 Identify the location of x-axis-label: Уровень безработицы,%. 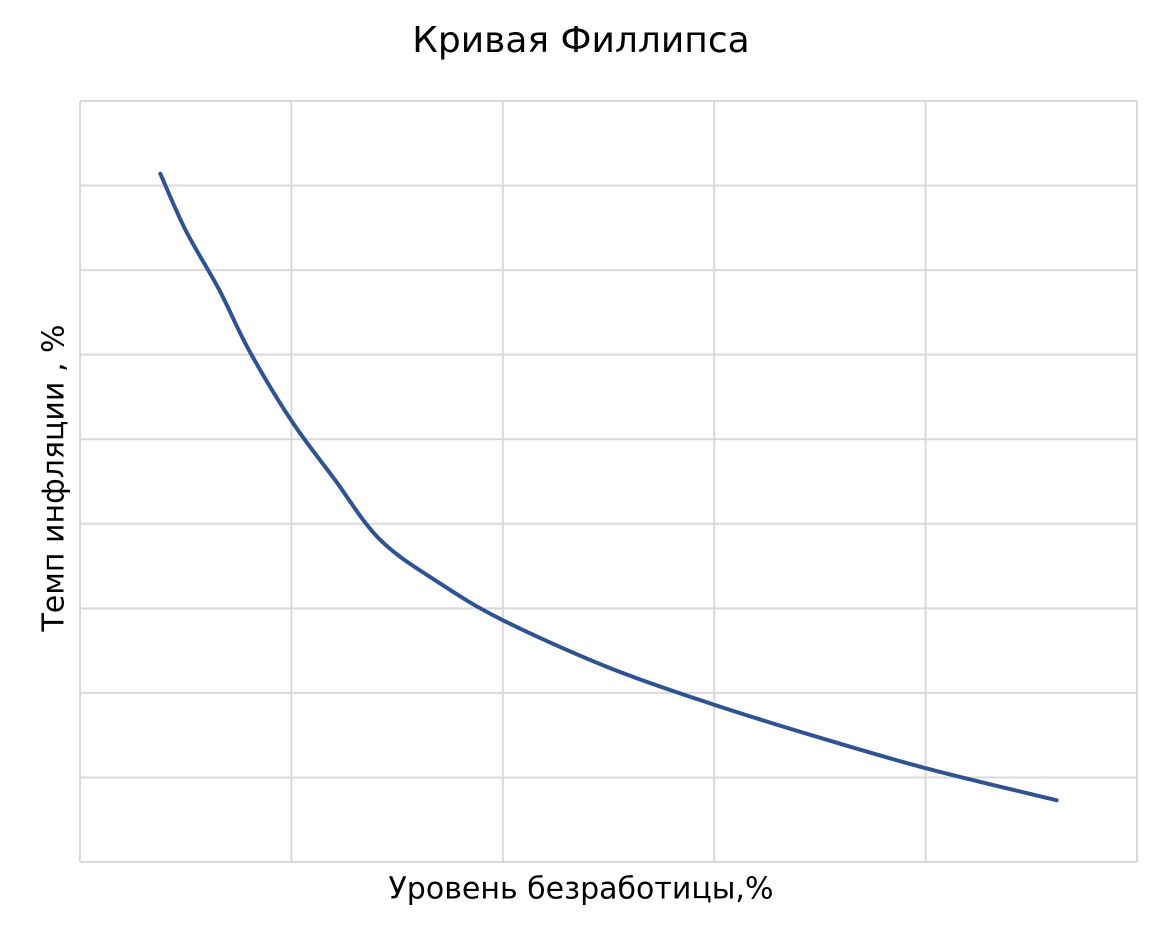
(581, 889).